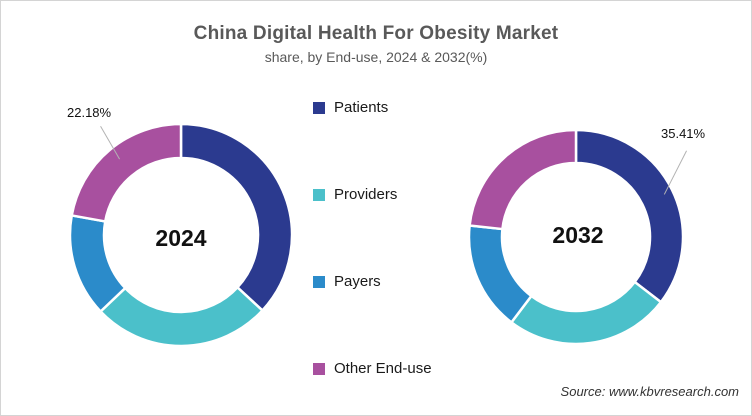 The height and width of the screenshot is (416, 752). Describe the element at coordinates (319, 281) in the screenshot. I see `legend-swatch-payers` at that location.